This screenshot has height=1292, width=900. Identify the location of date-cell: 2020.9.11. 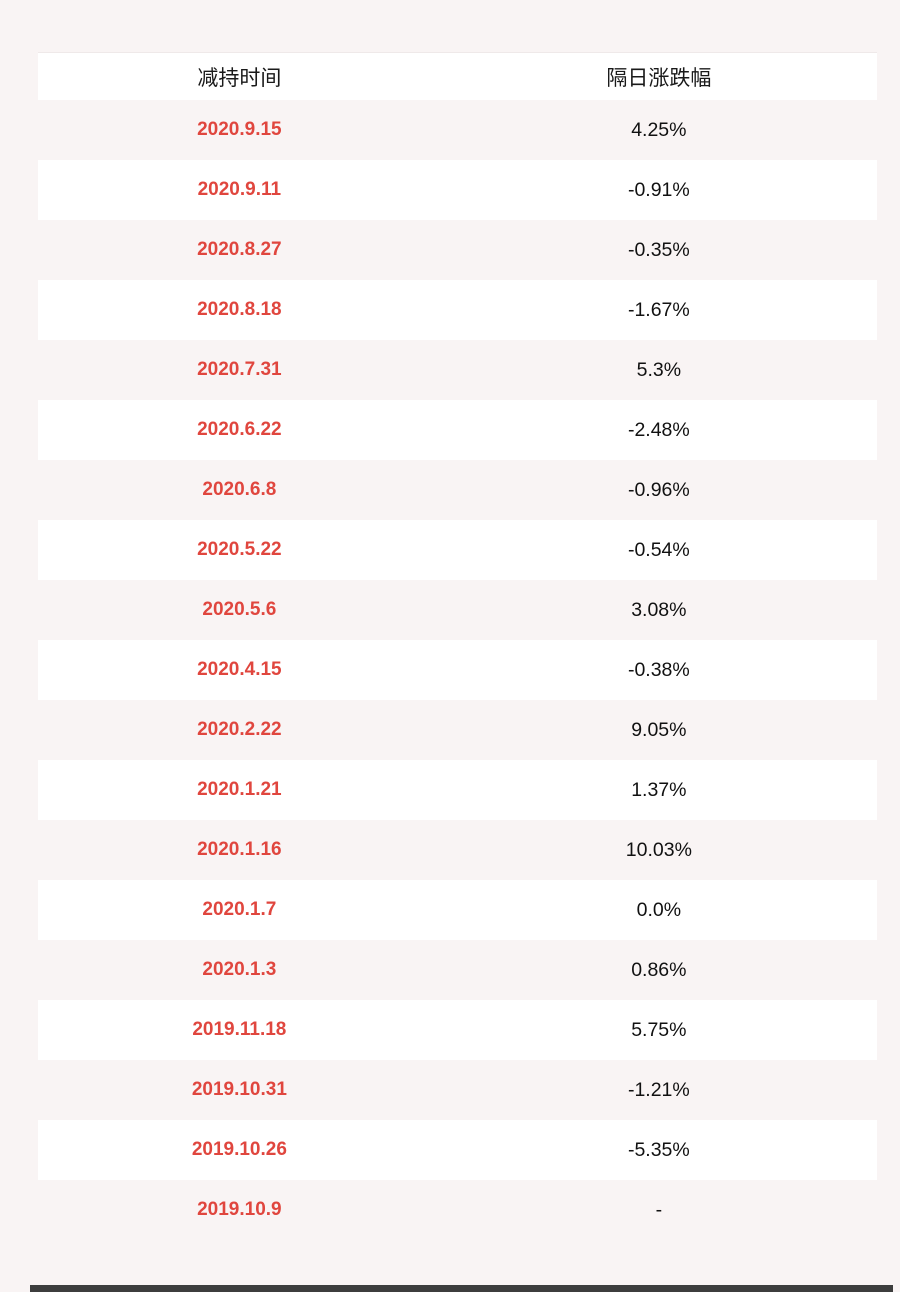
(239, 189).